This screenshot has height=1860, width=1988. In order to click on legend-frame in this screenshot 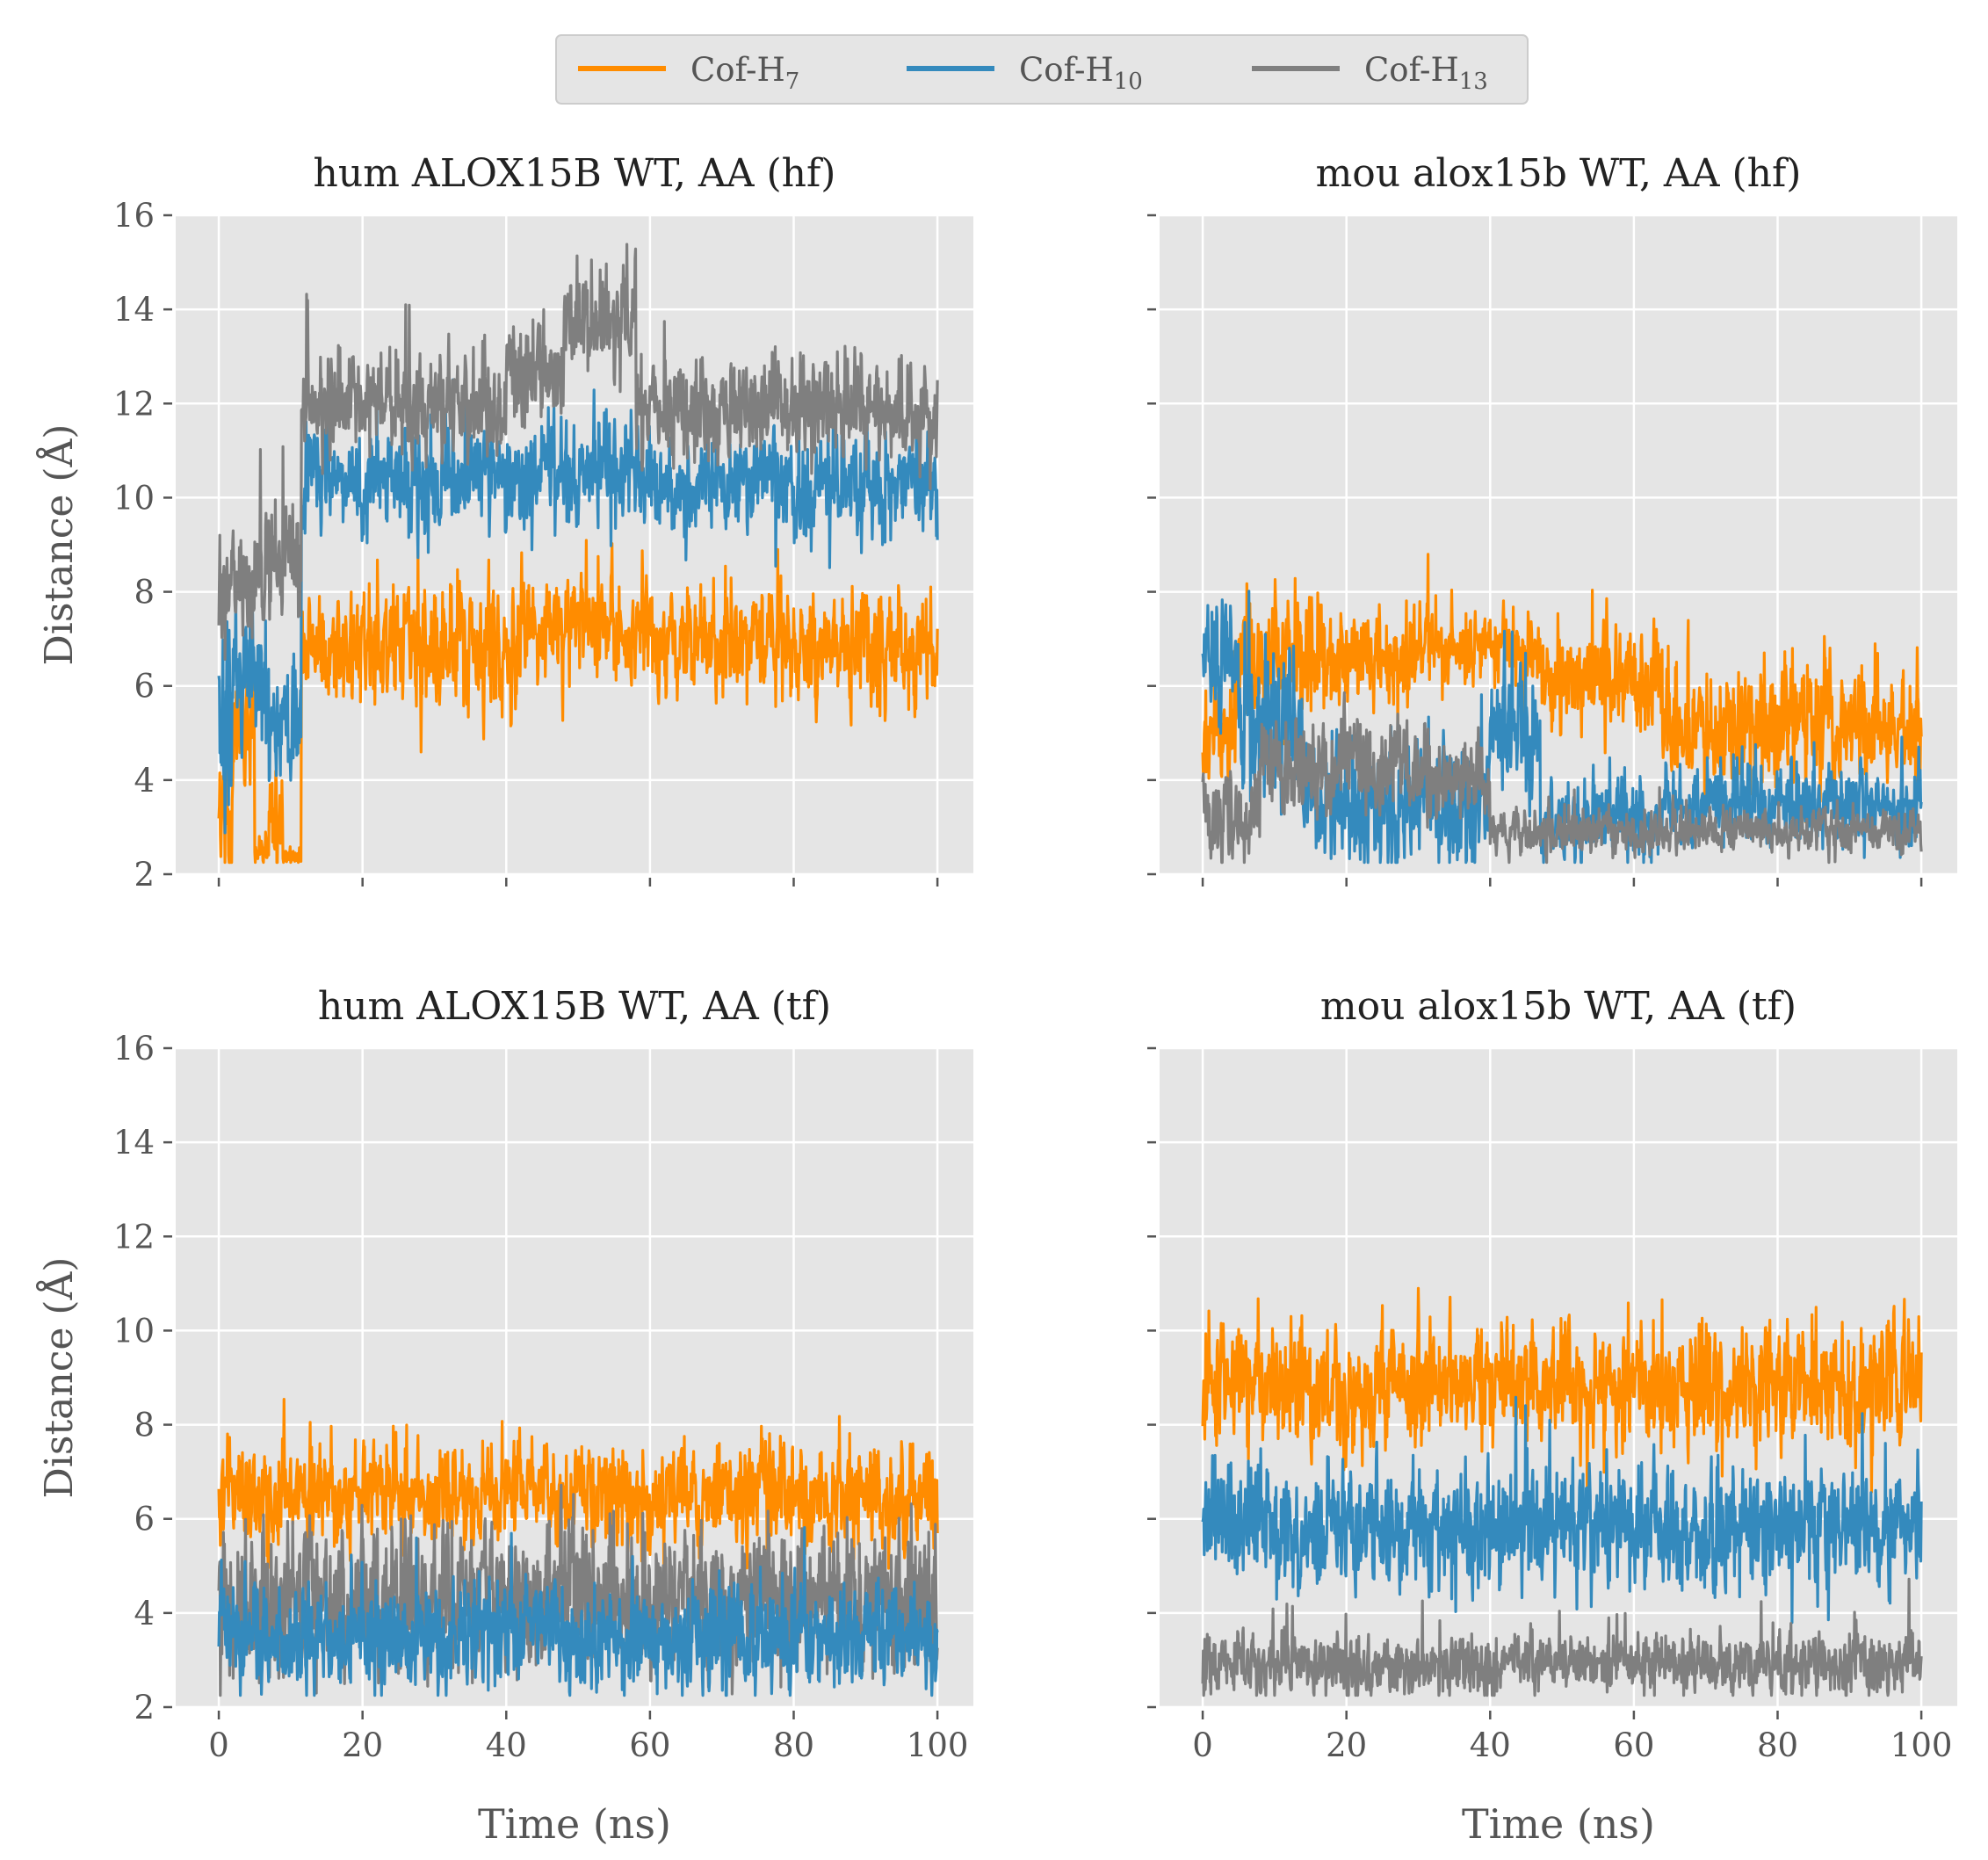, I will do `click(1042, 69)`.